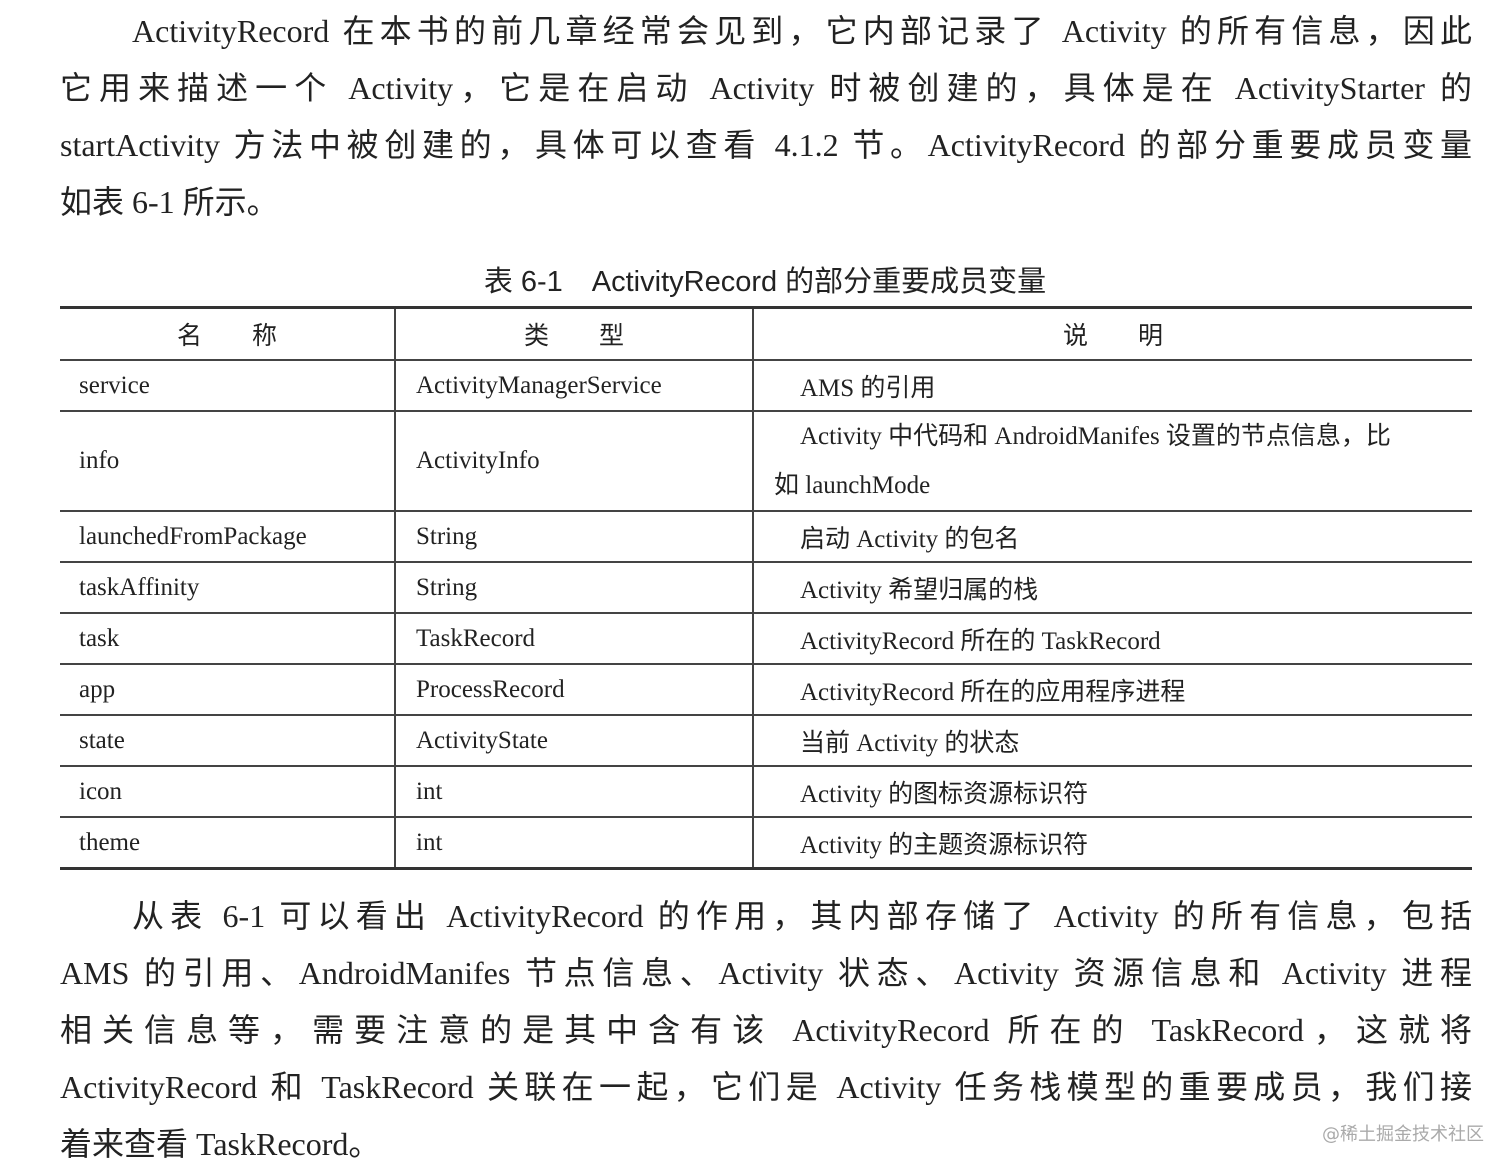 The width and height of the screenshot is (1512, 1173). I want to click on cell-description: 当前 Activity 的状态, so click(1112, 741).